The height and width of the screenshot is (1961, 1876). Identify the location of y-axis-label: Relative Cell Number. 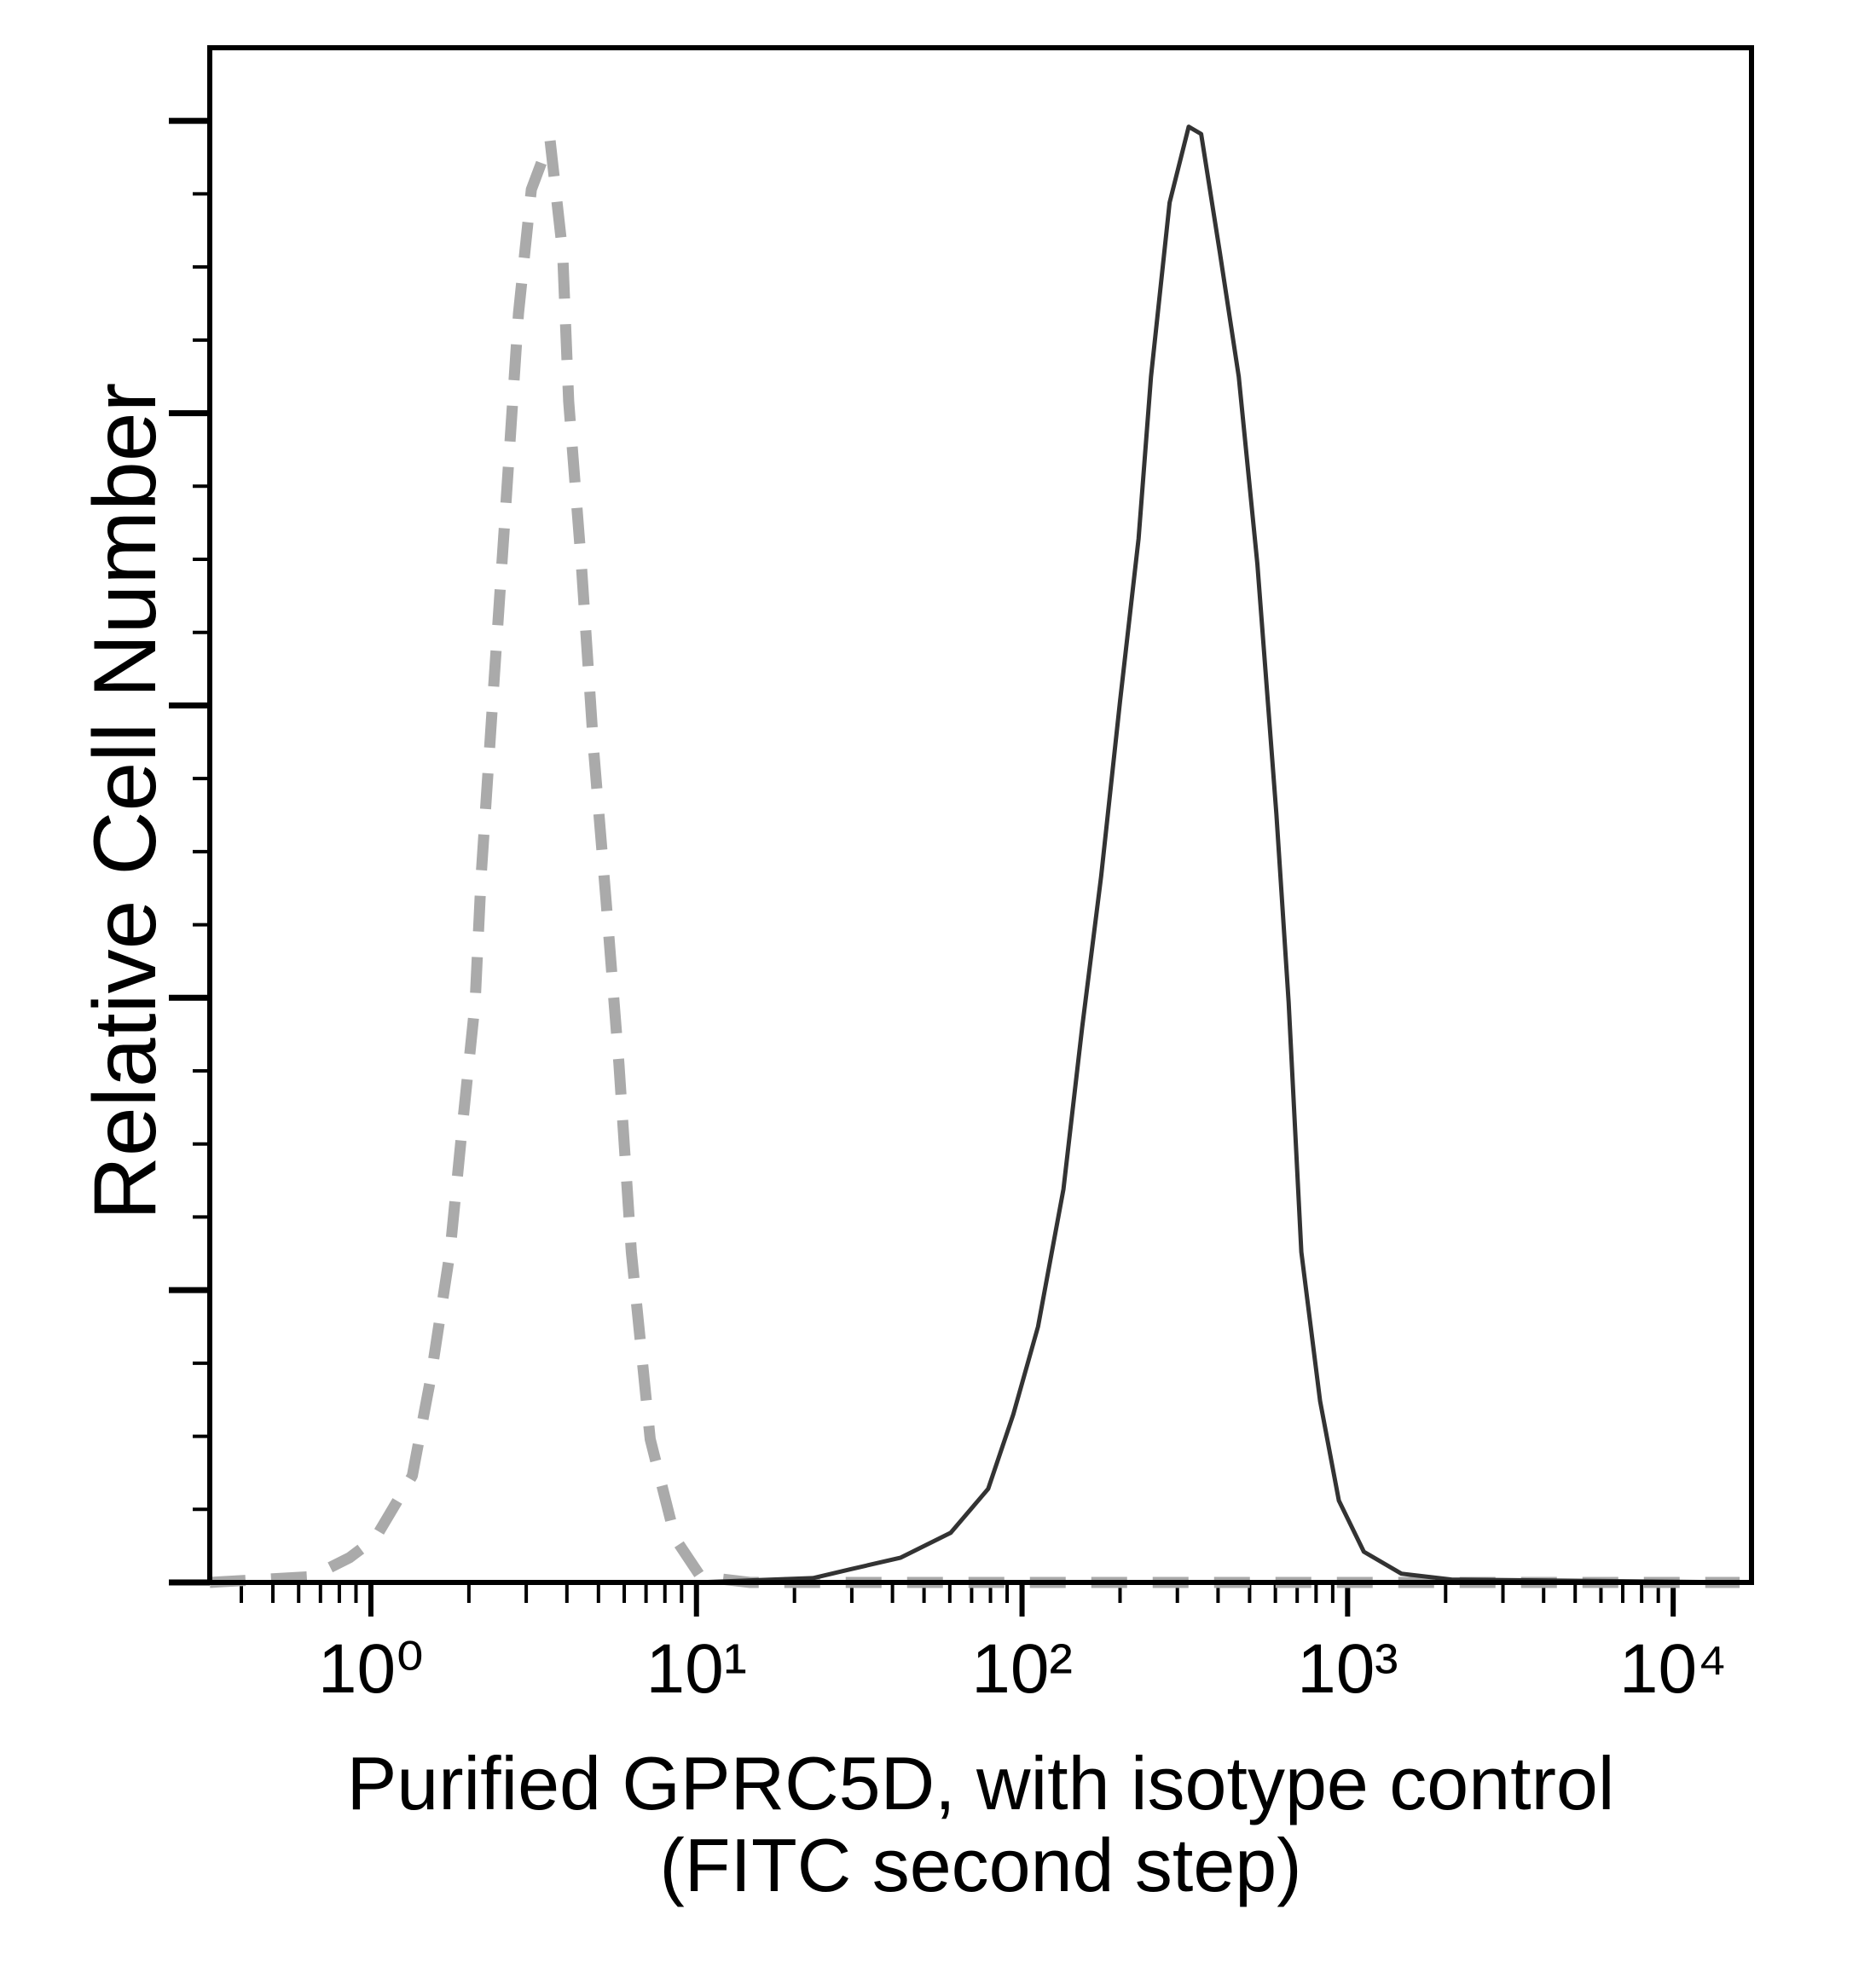
(126, 802).